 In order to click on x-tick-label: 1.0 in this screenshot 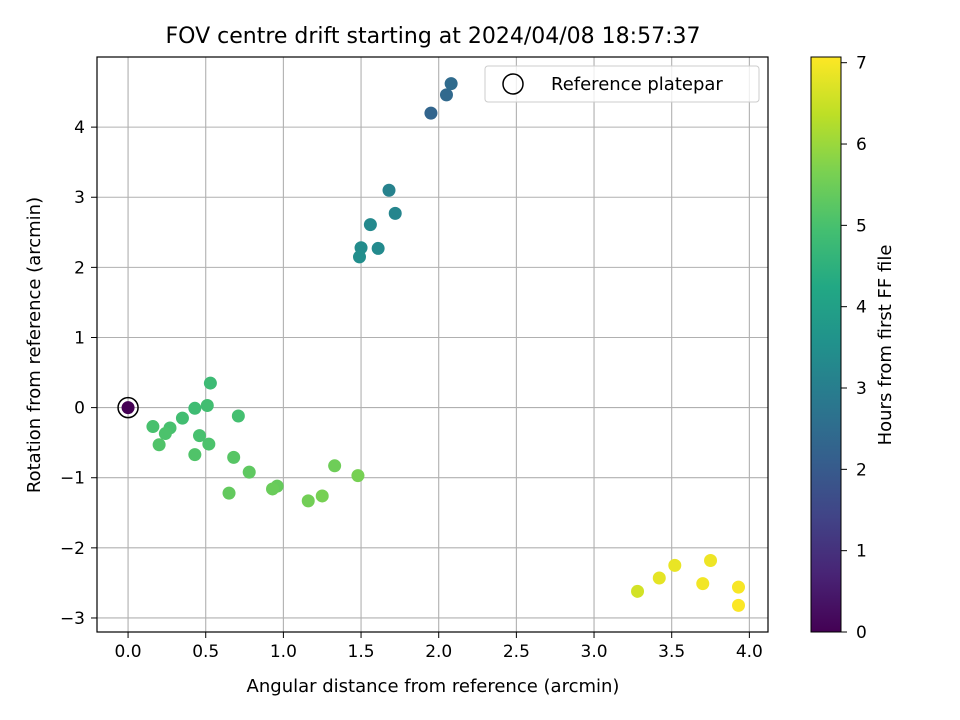, I will do `click(283, 652)`.